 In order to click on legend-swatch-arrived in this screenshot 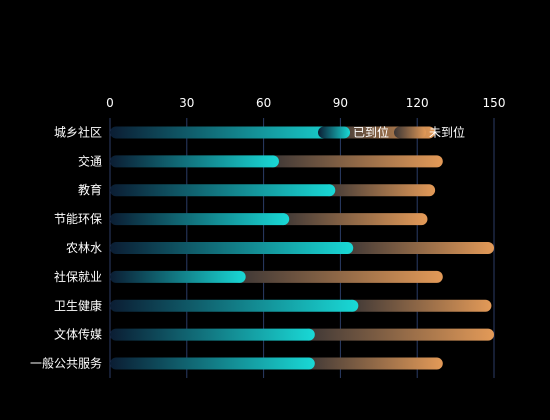, I will do `click(334, 132)`.